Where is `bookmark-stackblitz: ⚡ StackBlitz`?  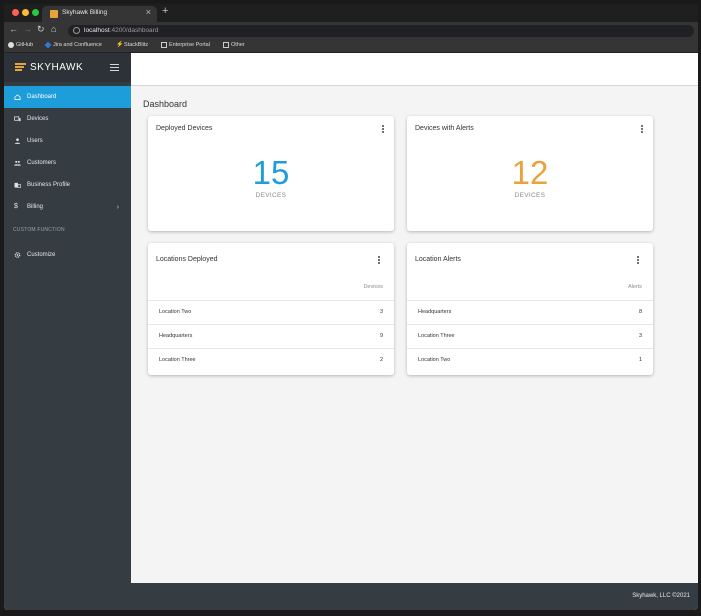 bookmark-stackblitz: ⚡ StackBlitz is located at coordinates (132, 45).